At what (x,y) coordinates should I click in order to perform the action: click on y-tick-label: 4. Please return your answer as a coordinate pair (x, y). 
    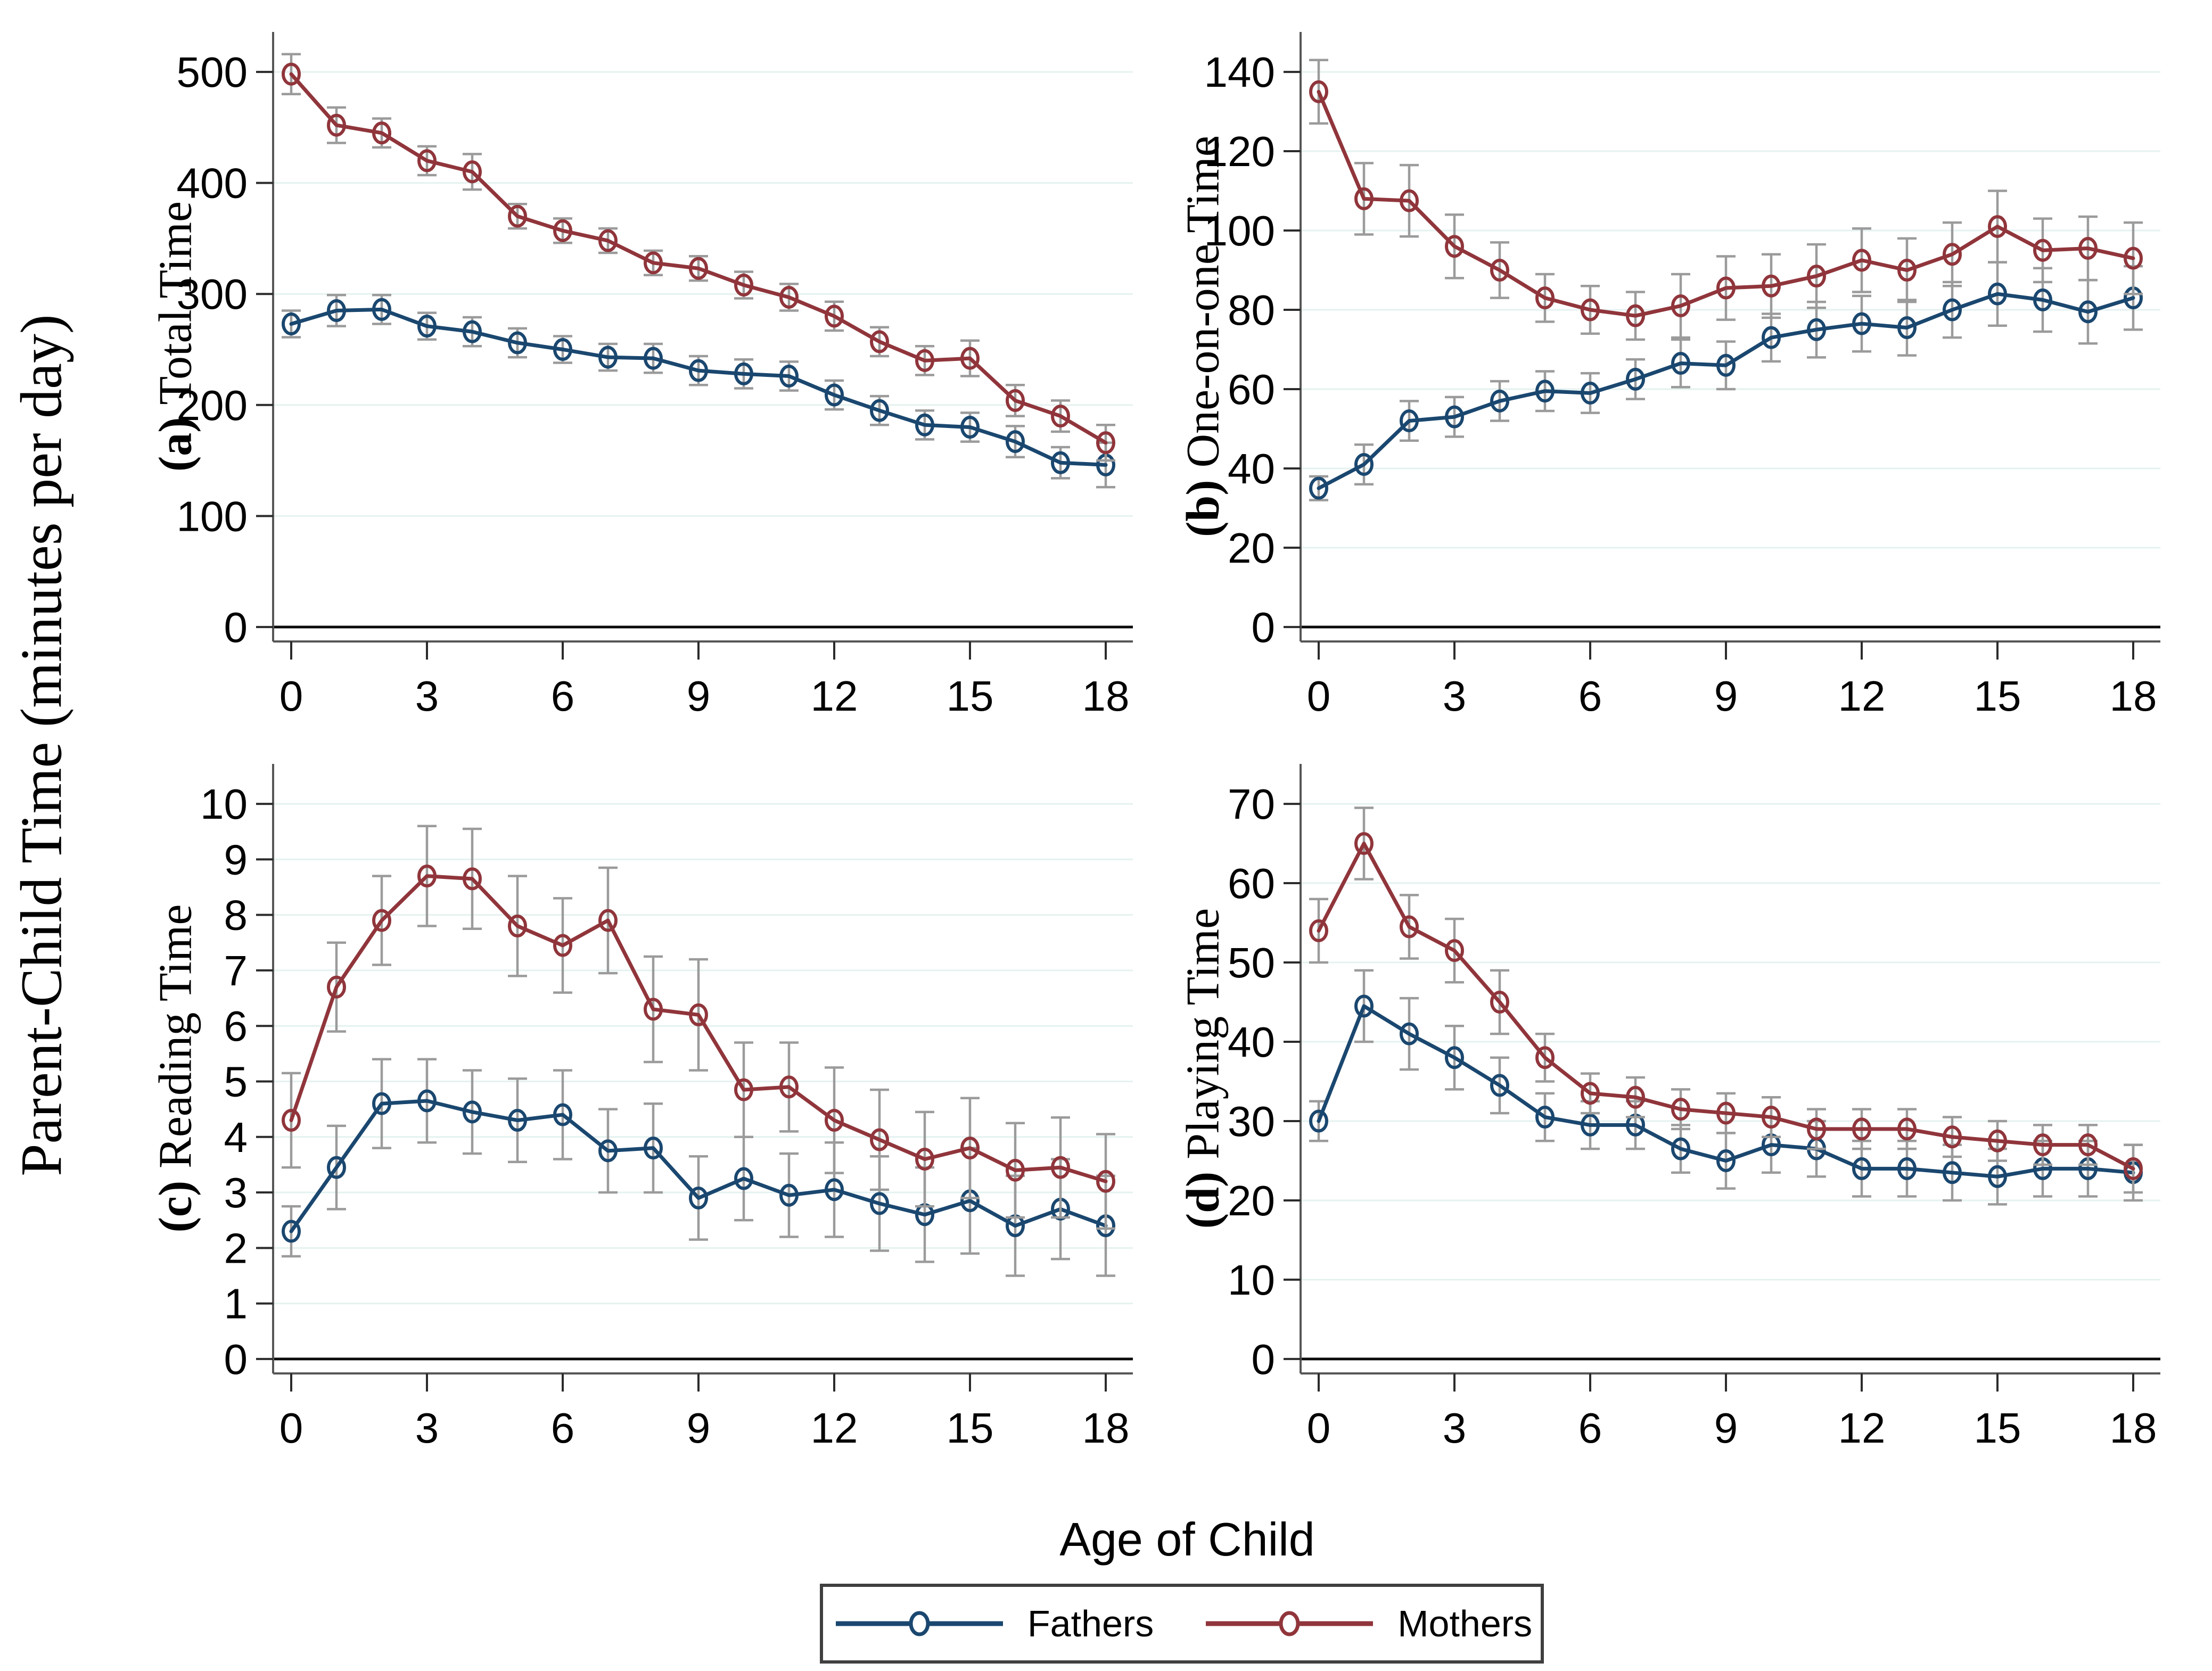
    Looking at the image, I should click on (236, 1137).